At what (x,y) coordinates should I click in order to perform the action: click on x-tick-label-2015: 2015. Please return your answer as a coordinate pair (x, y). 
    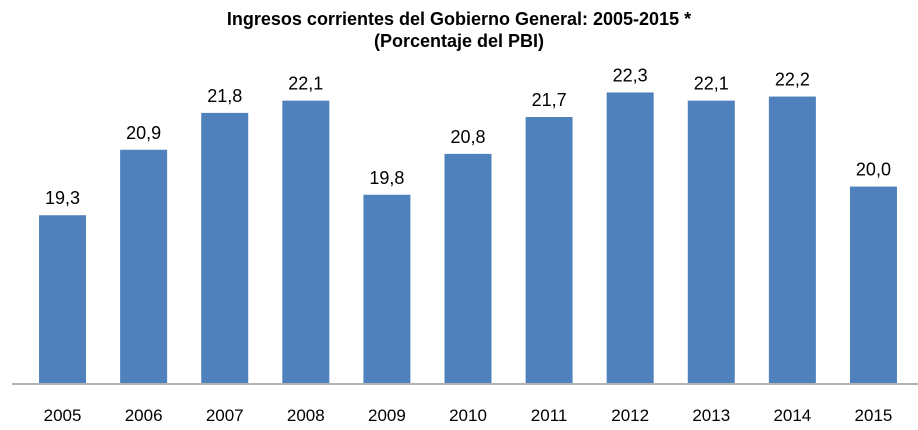
    Looking at the image, I should click on (874, 415).